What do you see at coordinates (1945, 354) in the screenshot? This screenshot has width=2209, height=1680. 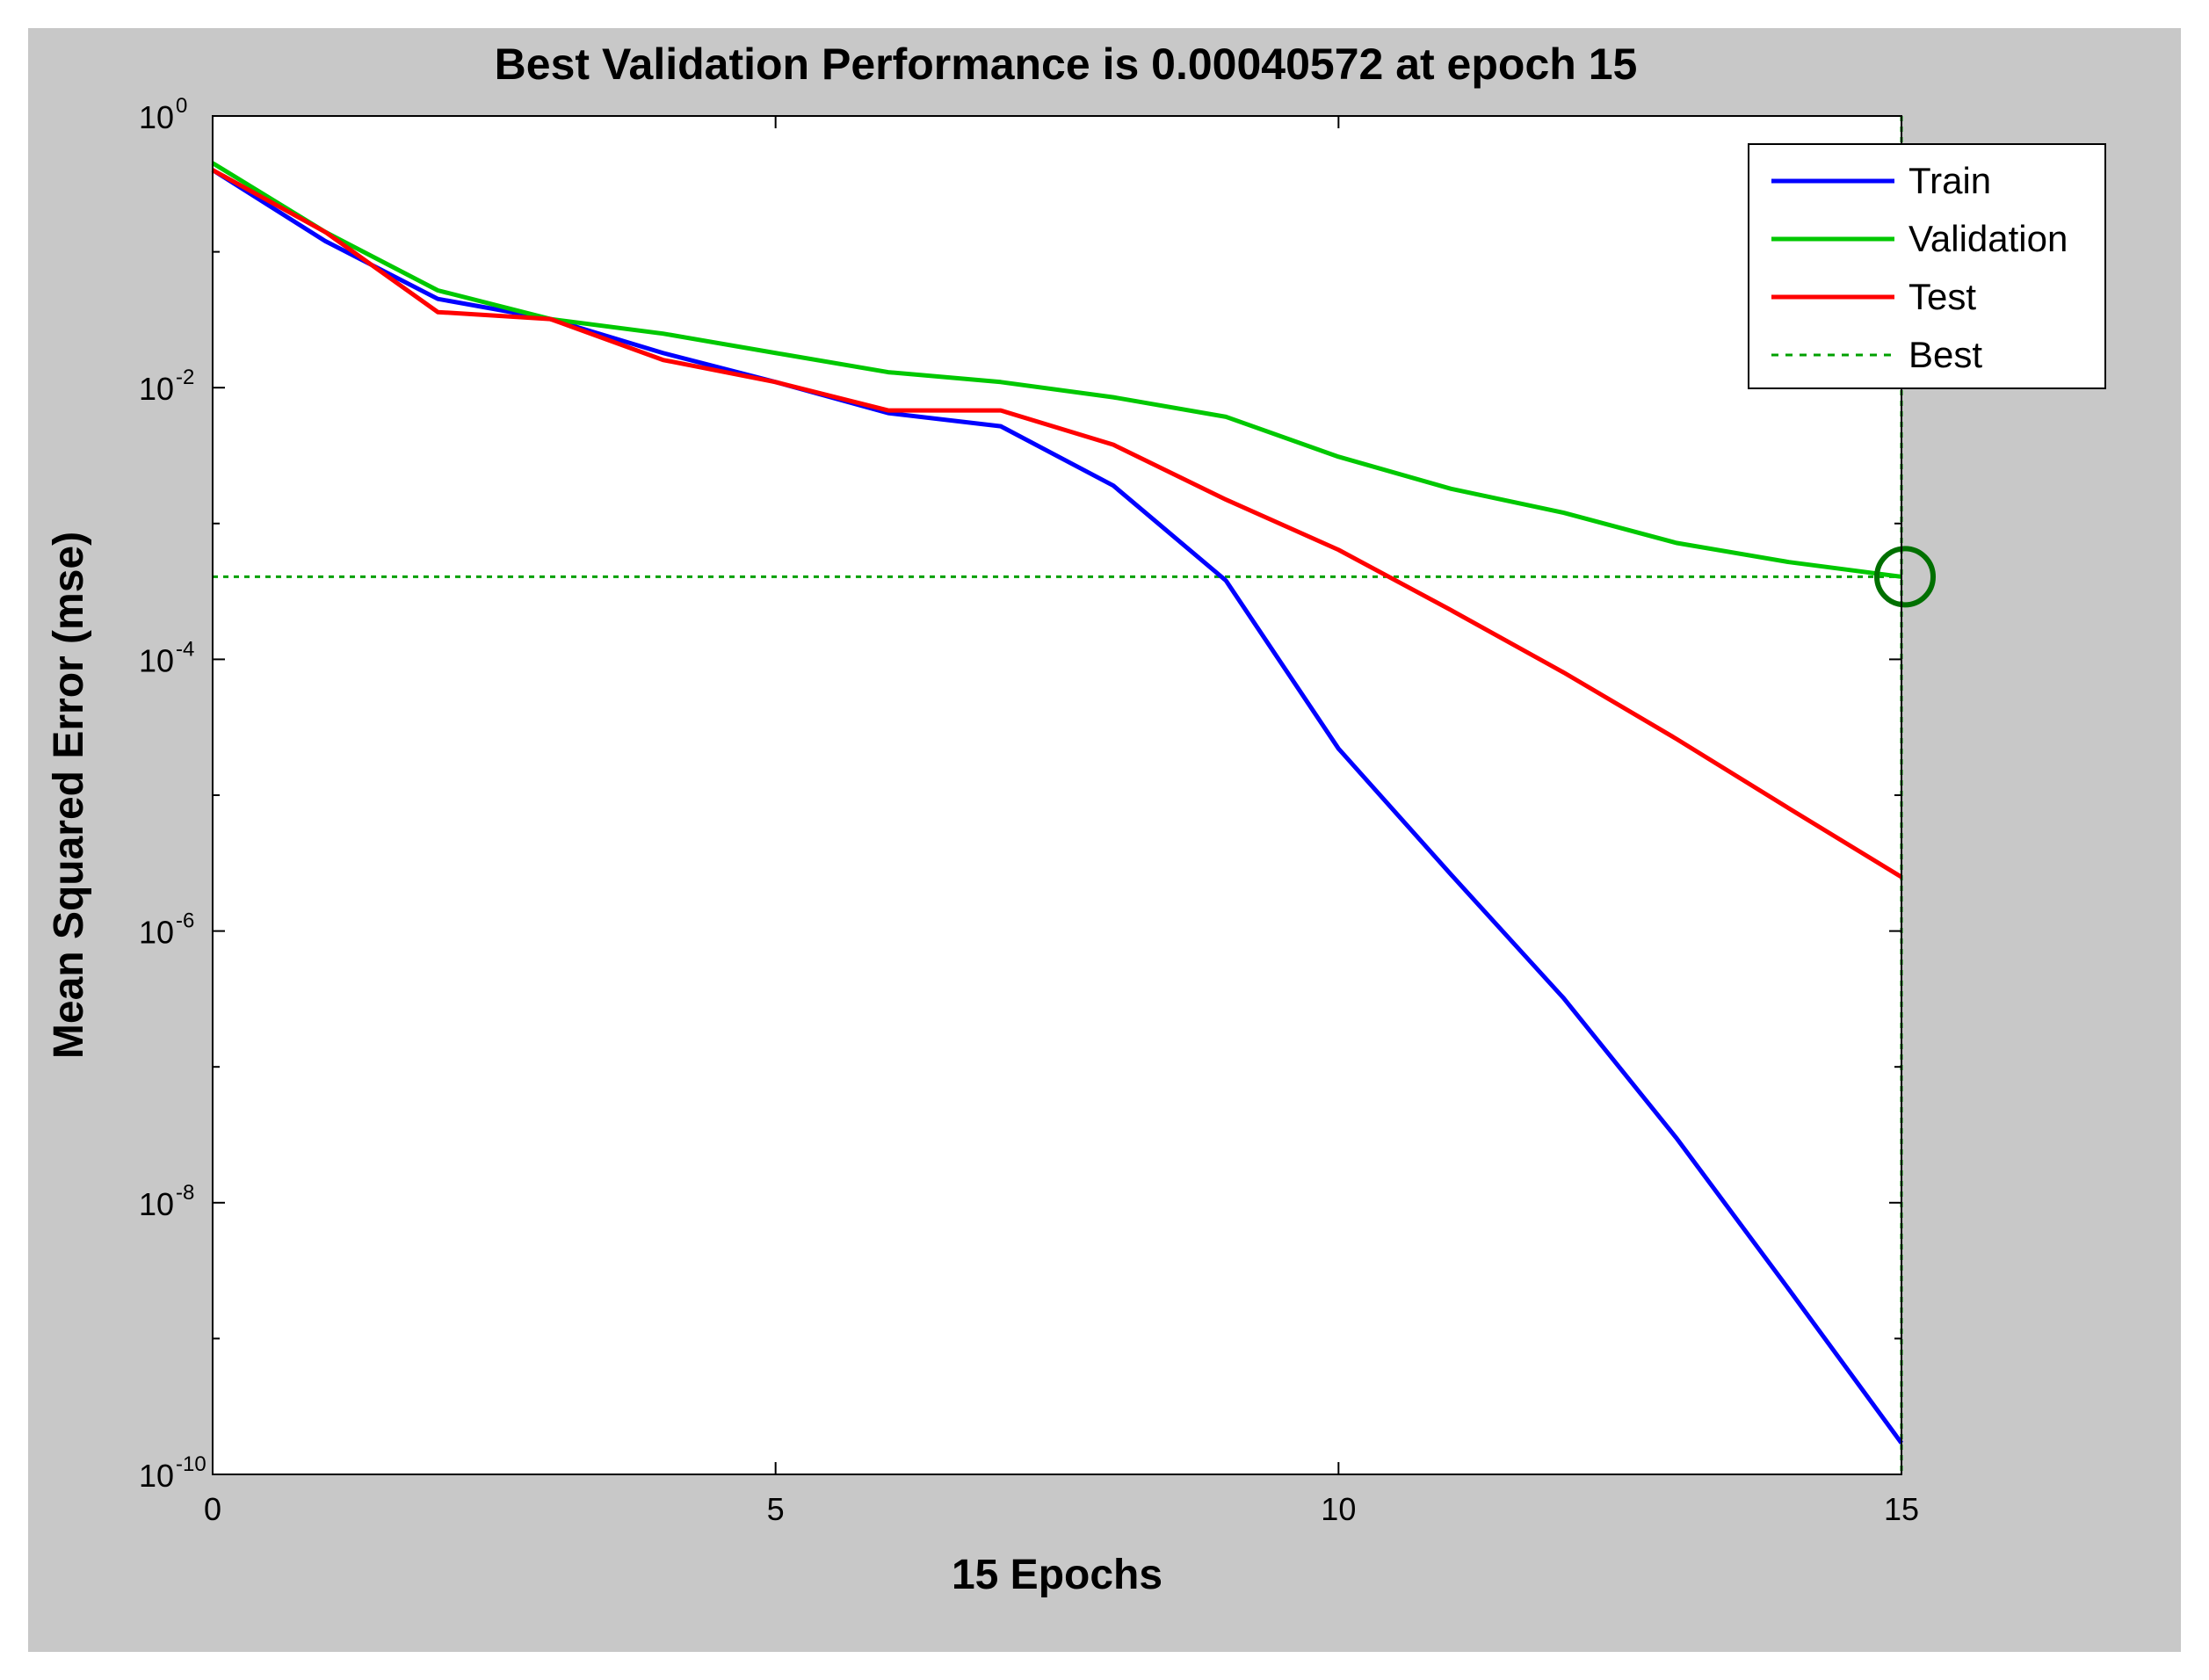 I see `legend-label-best: Best` at bounding box center [1945, 354].